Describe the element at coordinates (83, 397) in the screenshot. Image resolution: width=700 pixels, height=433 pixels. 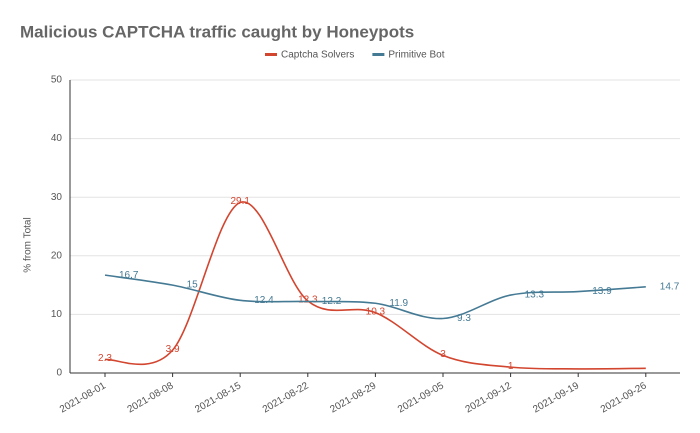
I see `x-tick-label: 2021-08-01` at that location.